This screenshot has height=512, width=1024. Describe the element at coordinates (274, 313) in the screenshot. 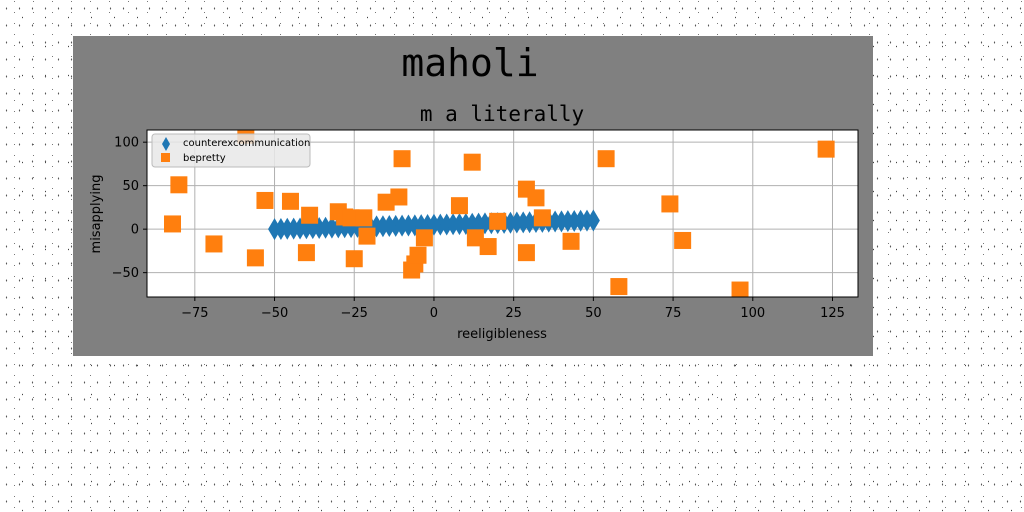

I see `x-tick-label: −50` at that location.